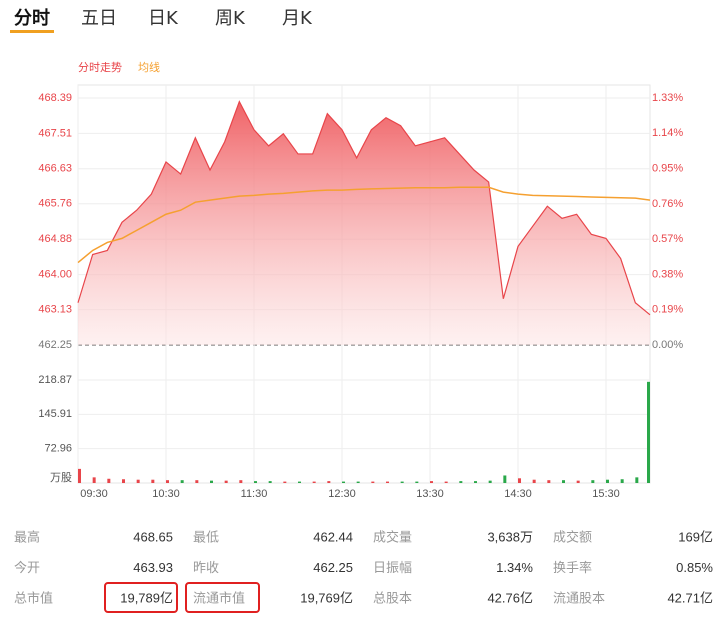 Image resolution: width=728 pixels, height=619 pixels. Describe the element at coordinates (149, 67) in the screenshot. I see `legend-entry: 均线` at that location.